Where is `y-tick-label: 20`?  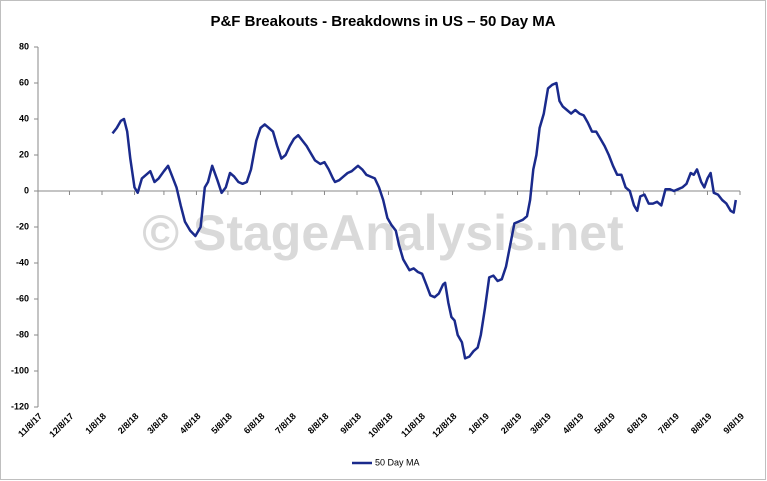 y-tick-label: 20 is located at coordinates (24, 154).